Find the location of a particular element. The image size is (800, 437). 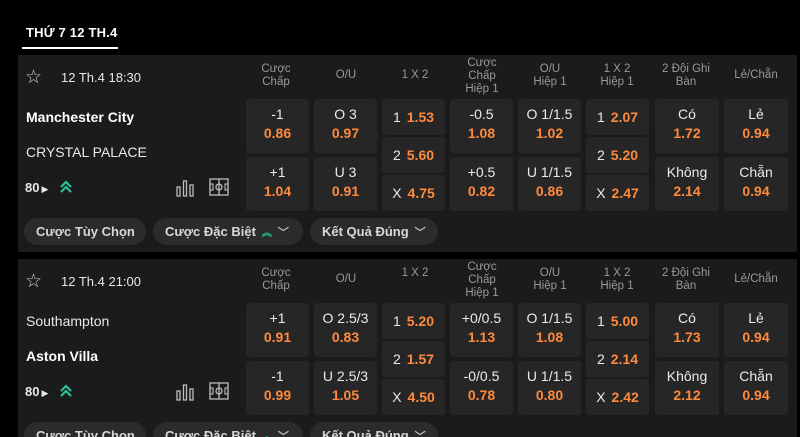

odds-cell-under-h1: U 1/1.5 0.80 is located at coordinates (549, 388).